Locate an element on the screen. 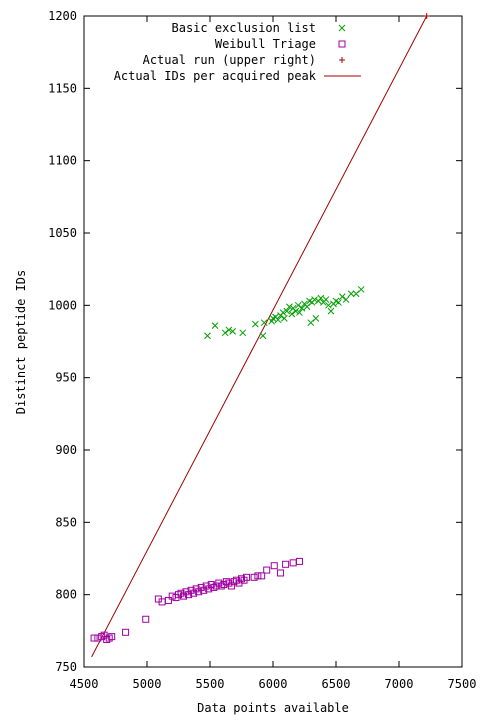  y-tick-label: 1050 is located at coordinates (62, 233).